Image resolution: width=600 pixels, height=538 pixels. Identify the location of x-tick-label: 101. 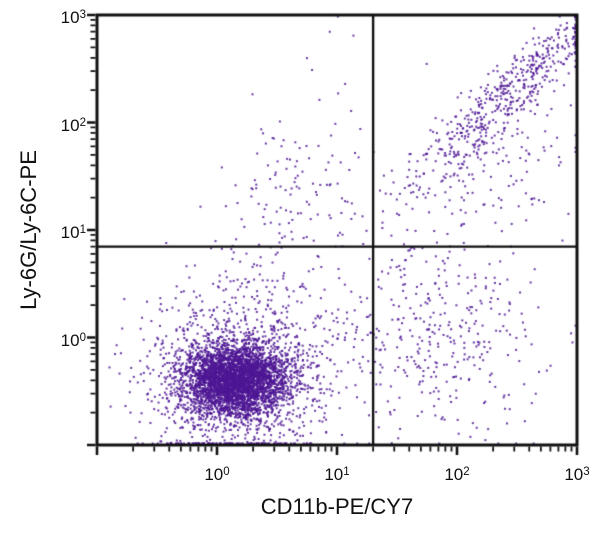
(337, 474).